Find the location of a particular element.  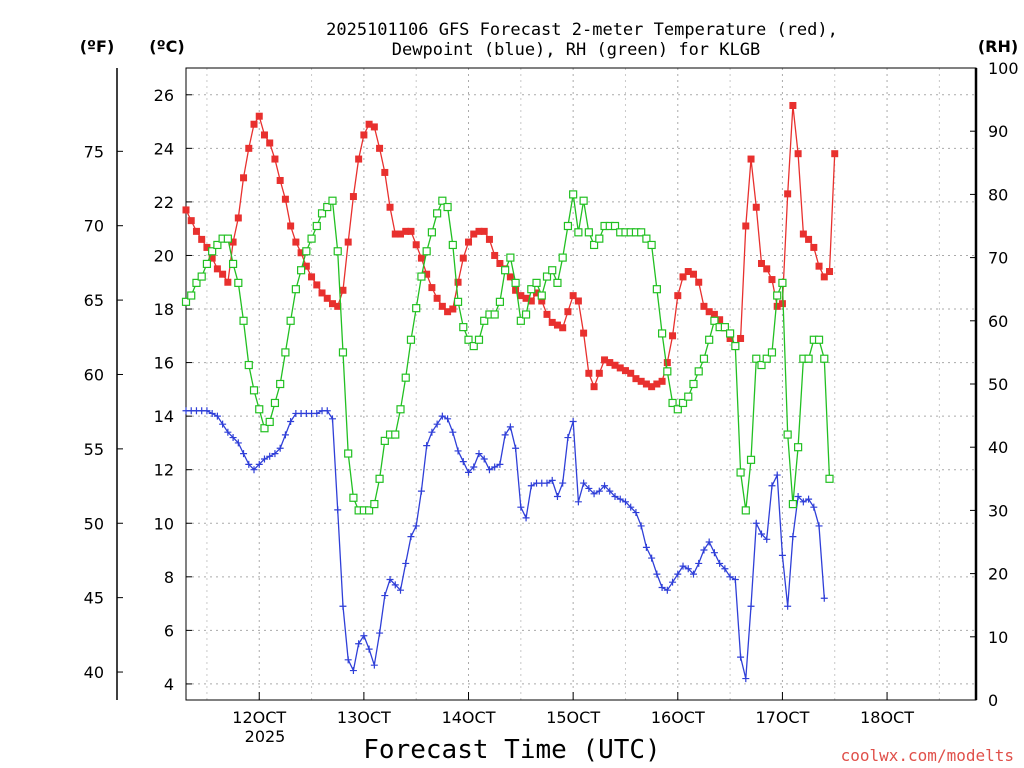

fahrenheit-tick-label: 45 is located at coordinates (94, 598).